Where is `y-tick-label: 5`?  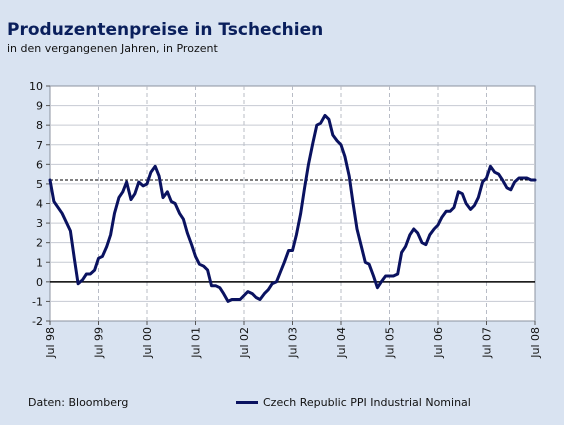
y-tick-label: 5 is located at coordinates (39, 184).